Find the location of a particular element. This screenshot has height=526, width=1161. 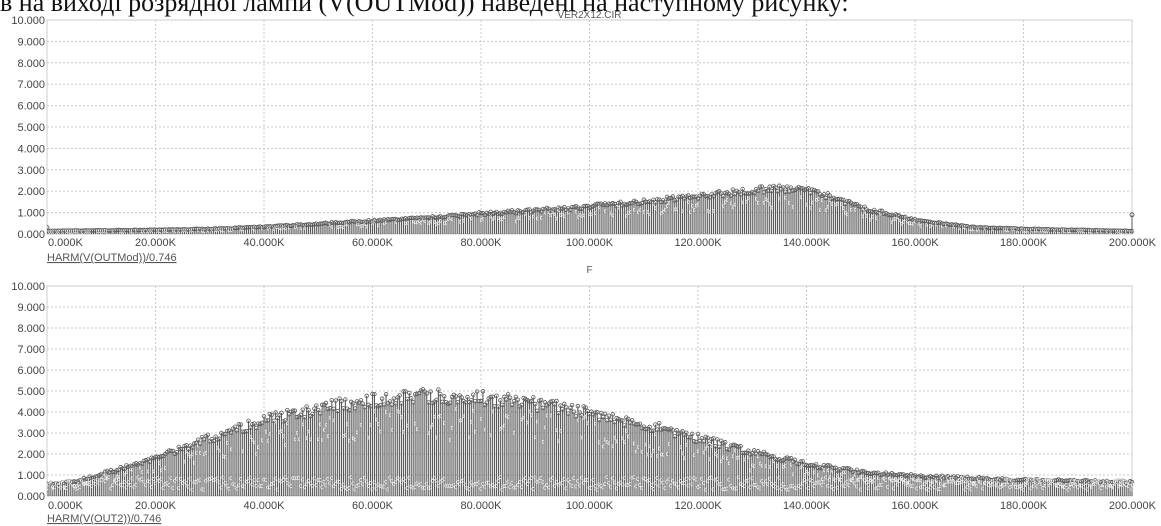

y-tick-label: 0.000 is located at coordinates (31, 497).